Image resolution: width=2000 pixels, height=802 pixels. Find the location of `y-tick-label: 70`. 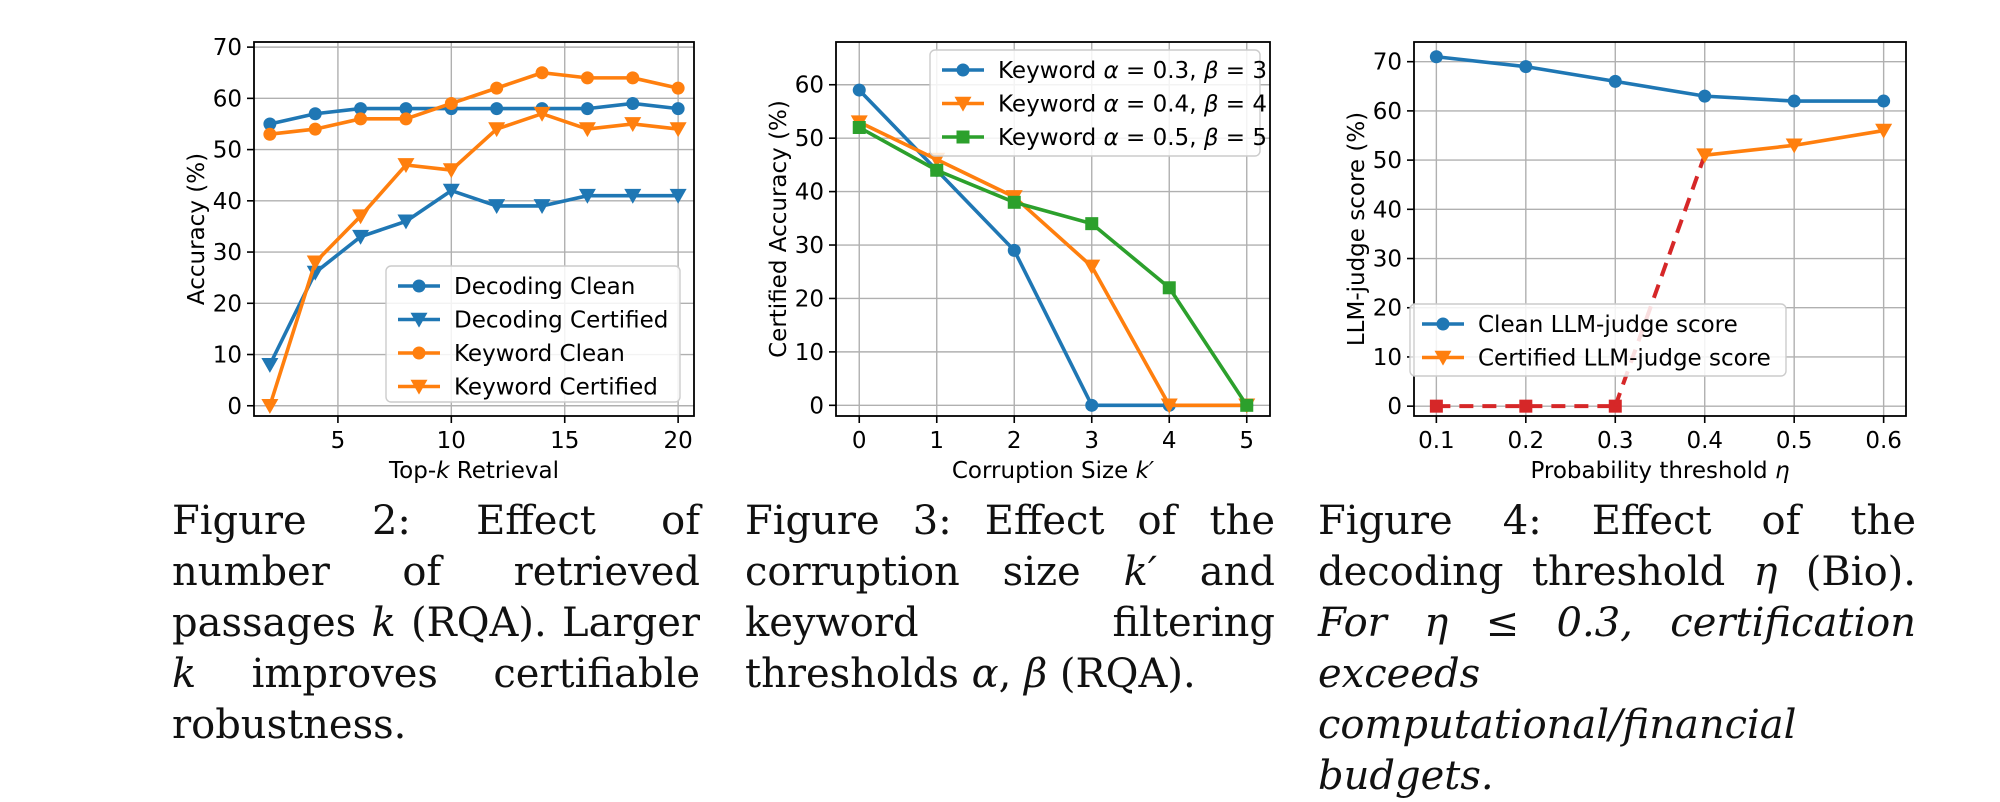

y-tick-label: 70 is located at coordinates (227, 48).